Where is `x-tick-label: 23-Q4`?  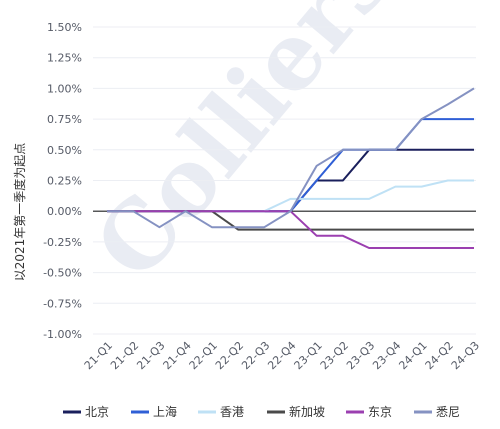 x-tick-label: 23-Q4 is located at coordinates (386, 355).